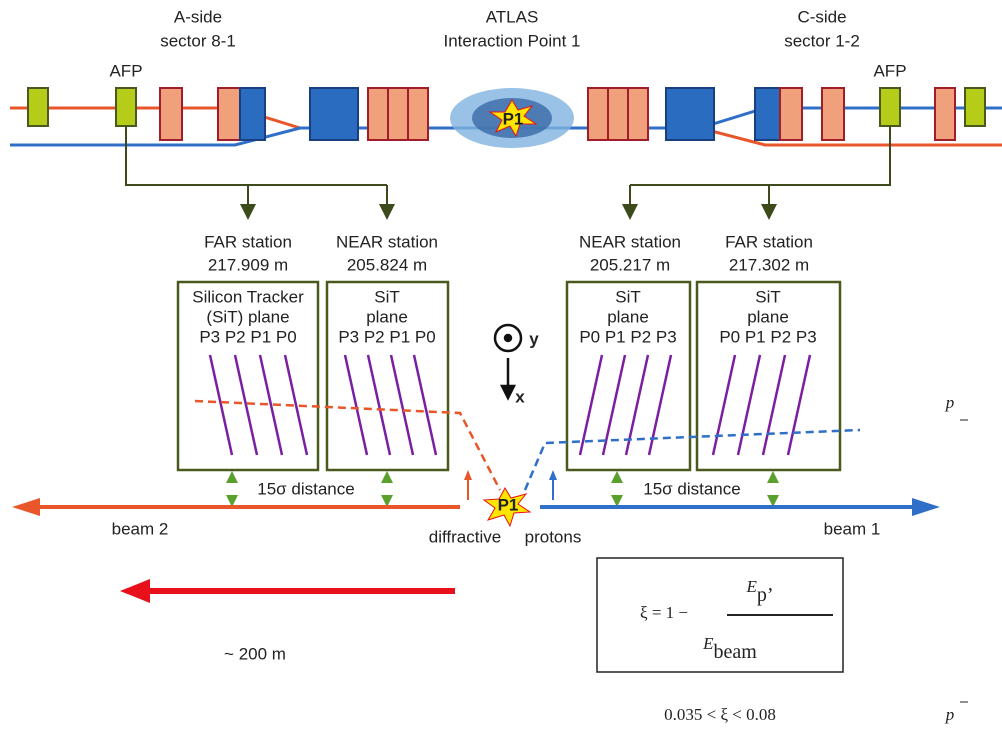 The height and width of the screenshot is (738, 1002). I want to click on ip-label: P1, so click(513, 118).